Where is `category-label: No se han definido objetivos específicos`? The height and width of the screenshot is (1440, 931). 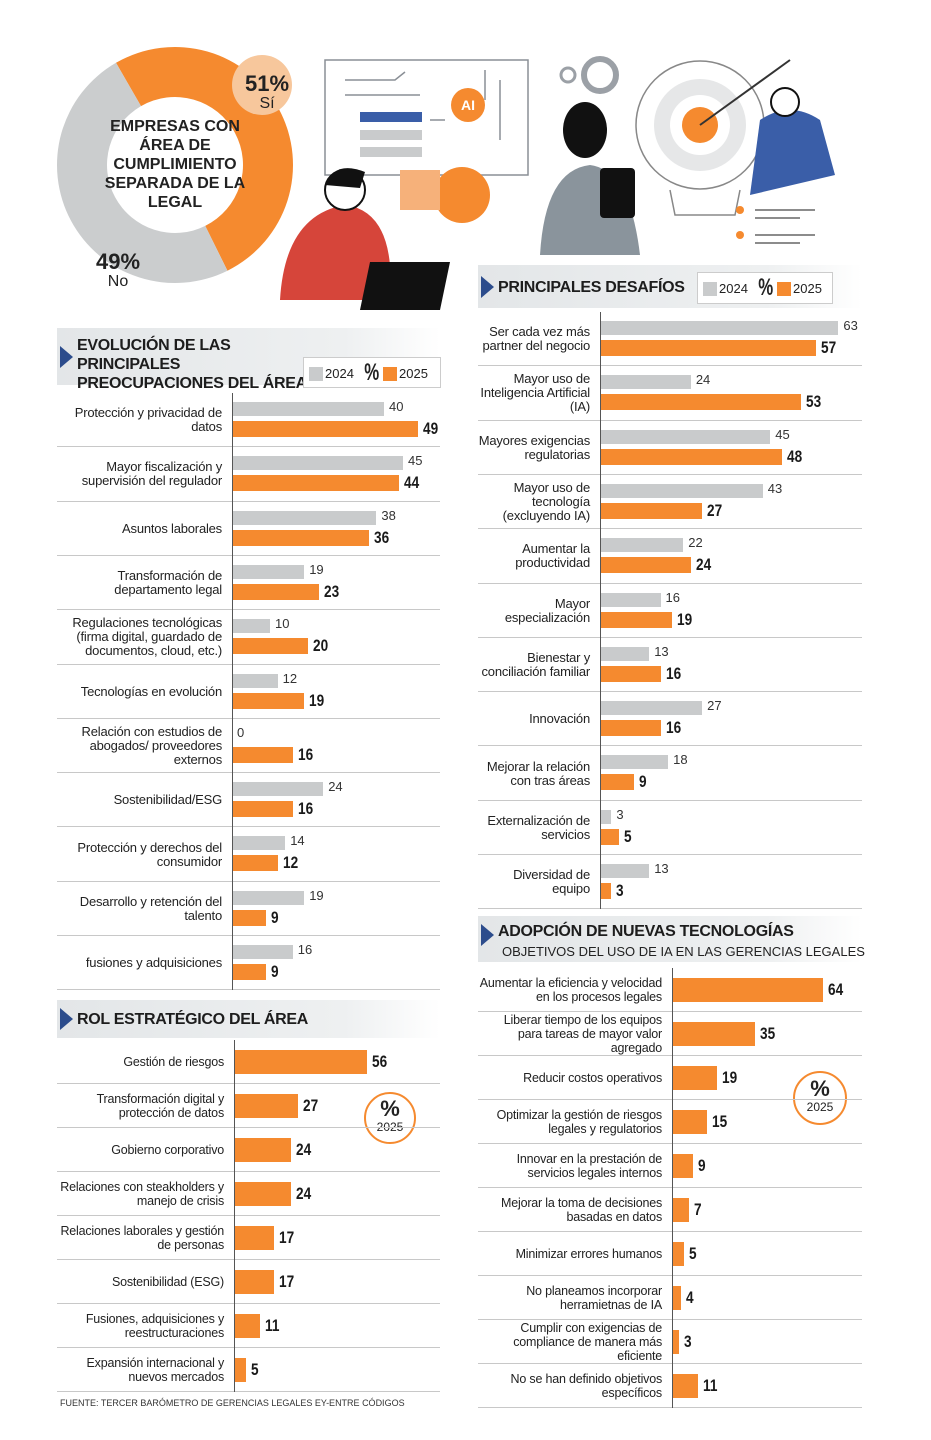 category-label: No se han definido objetivos específicos is located at coordinates (586, 1386).